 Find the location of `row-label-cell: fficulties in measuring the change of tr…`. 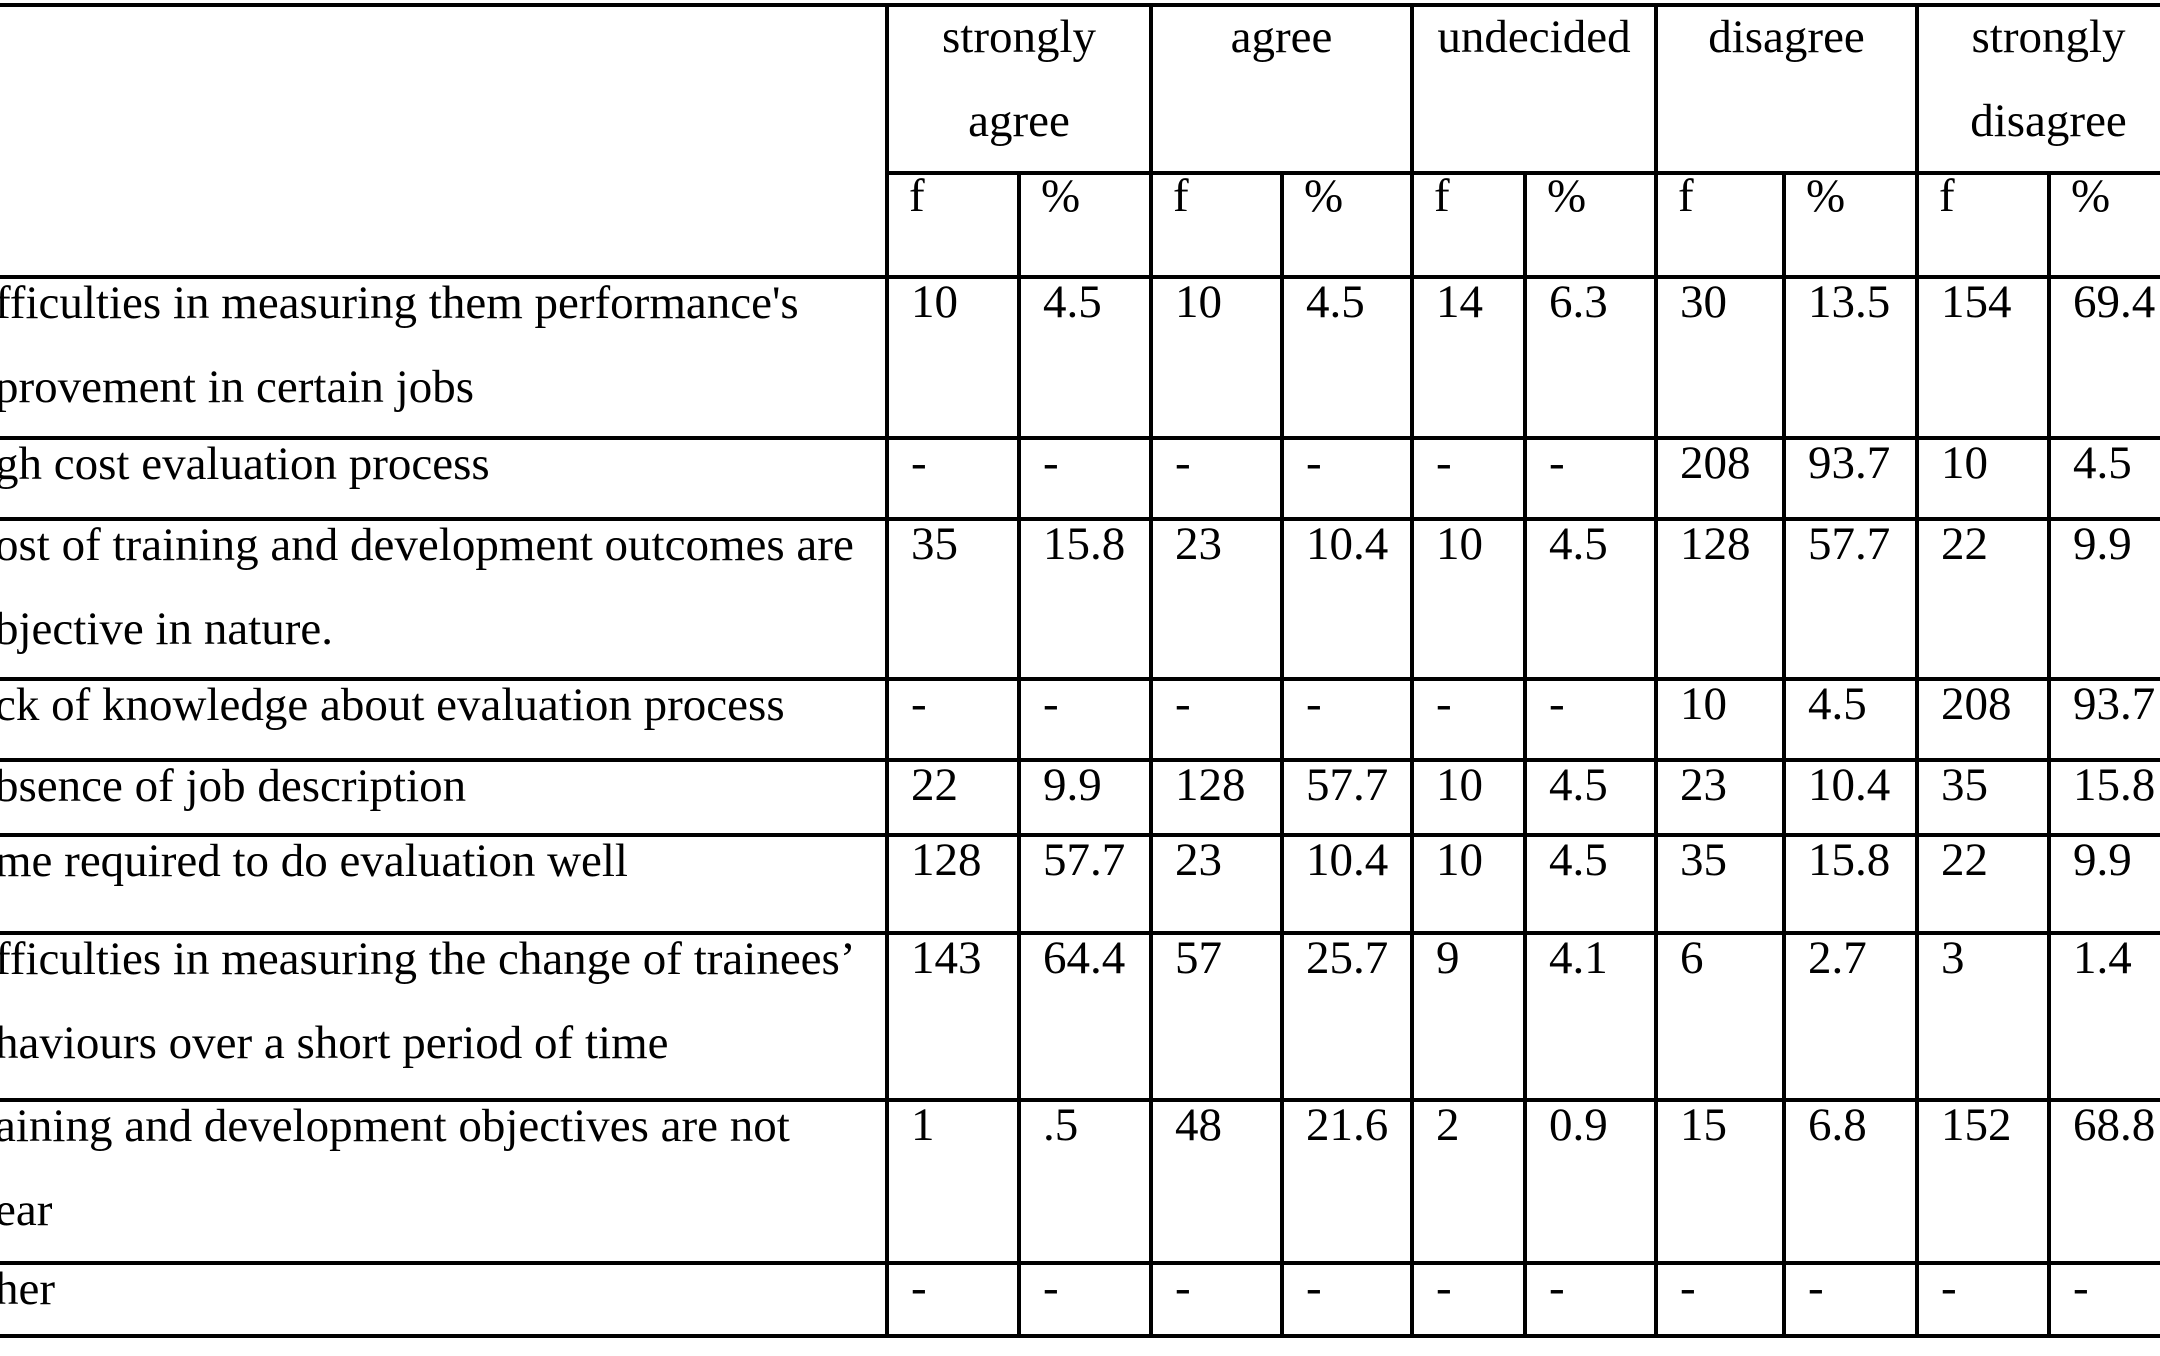

row-label-cell: fficulties in measuring the change of tr… is located at coordinates (444, 1017).